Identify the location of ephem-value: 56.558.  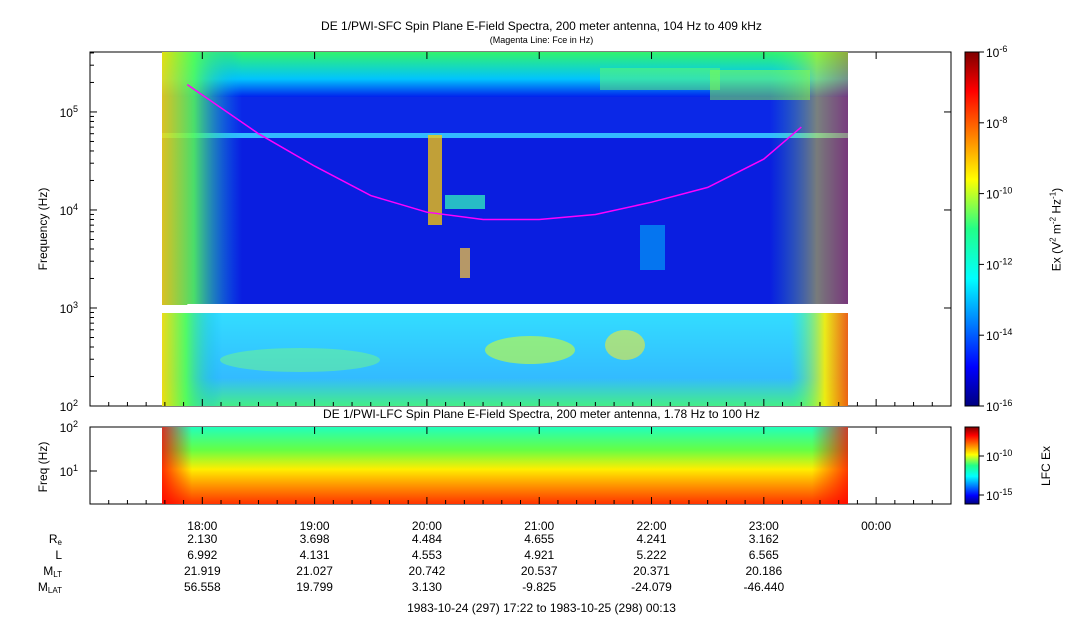
(202, 587).